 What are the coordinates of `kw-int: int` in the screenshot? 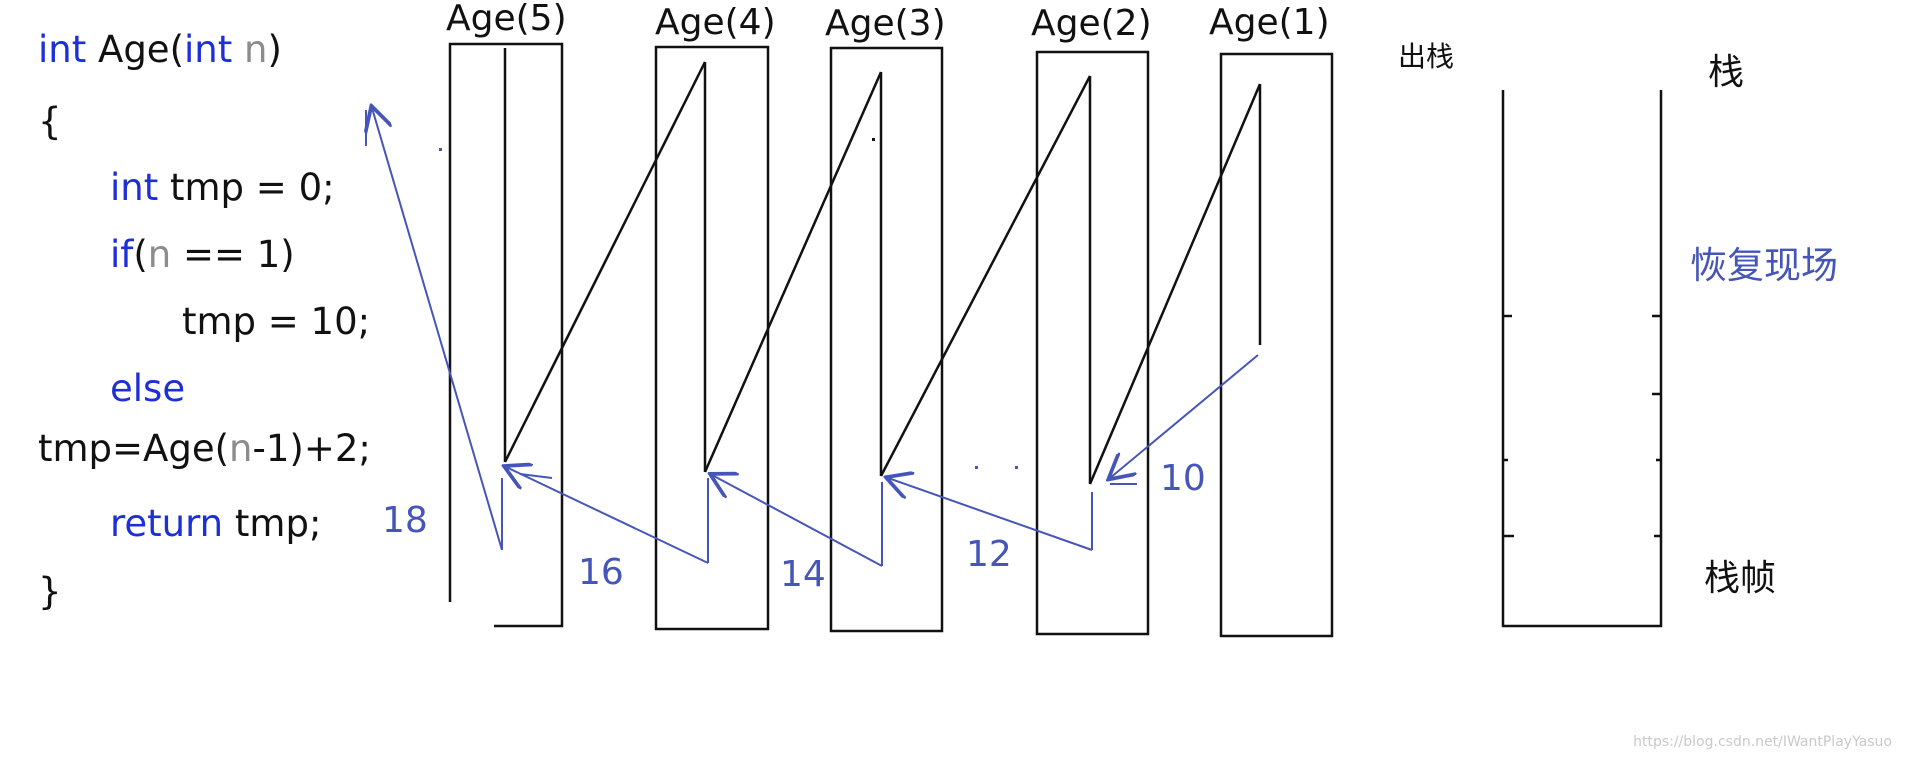 It's located at (62, 49).